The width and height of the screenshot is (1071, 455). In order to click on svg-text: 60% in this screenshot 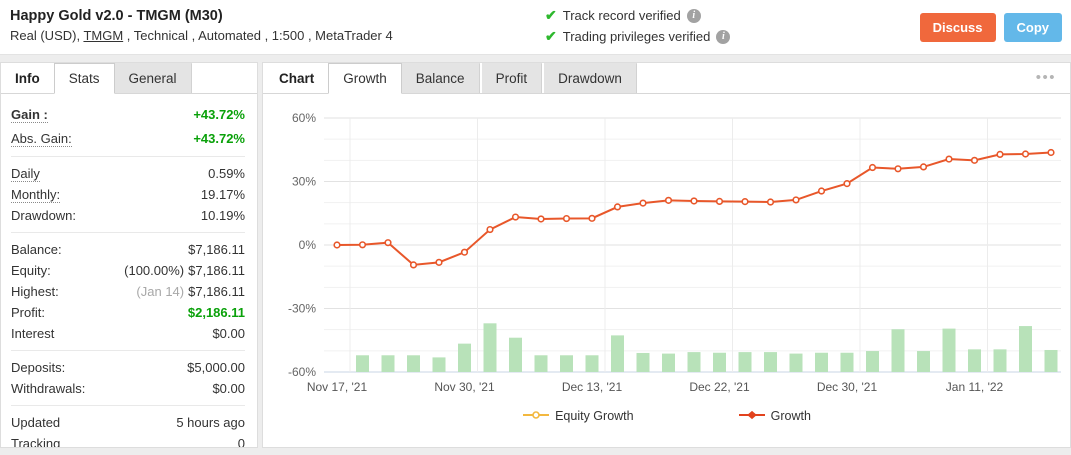, I will do `click(304, 118)`.